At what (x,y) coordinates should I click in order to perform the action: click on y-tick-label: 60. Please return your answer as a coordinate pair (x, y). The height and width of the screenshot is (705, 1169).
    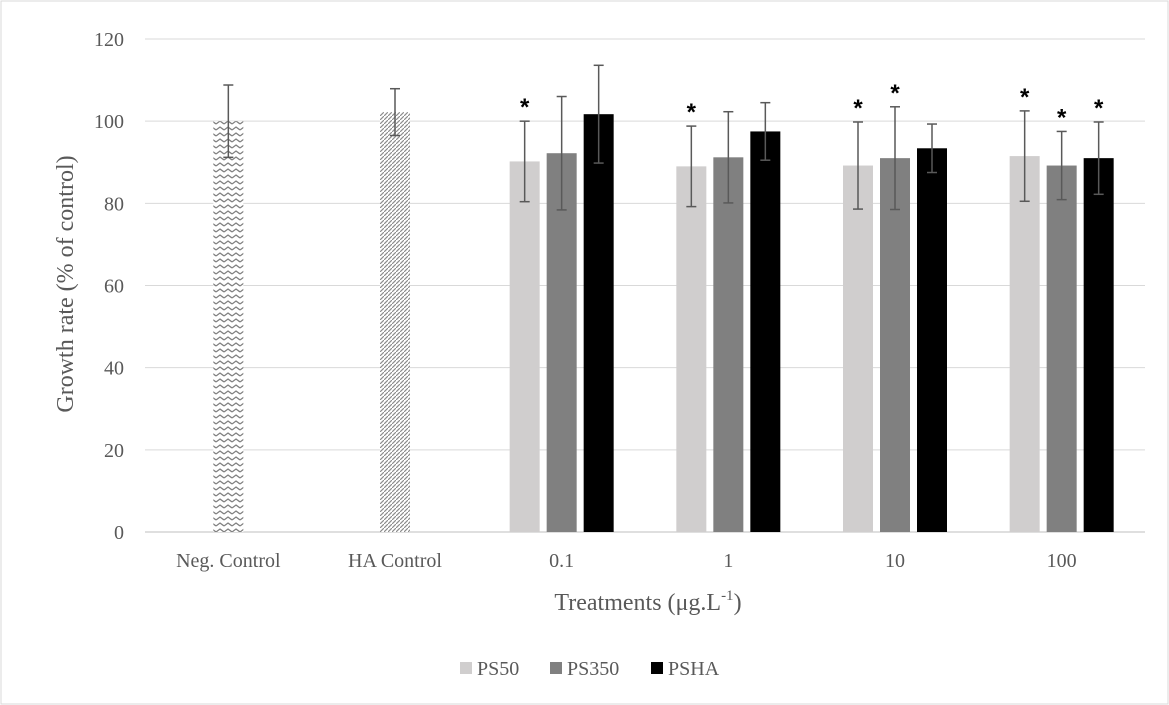
    Looking at the image, I should click on (114, 287).